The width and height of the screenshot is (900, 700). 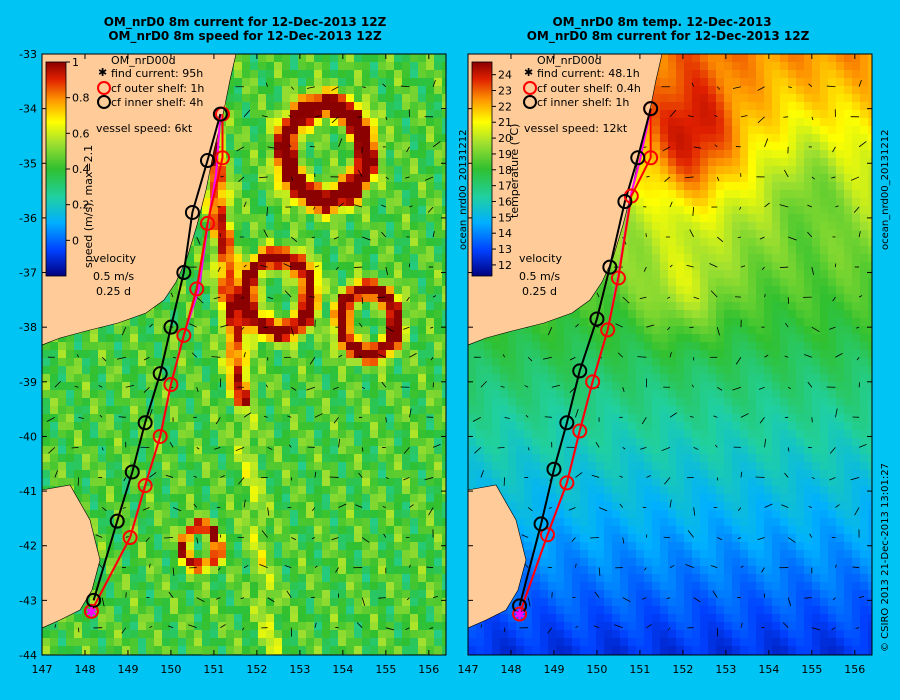 I want to click on velocity-arrow, so click(x=174, y=357).